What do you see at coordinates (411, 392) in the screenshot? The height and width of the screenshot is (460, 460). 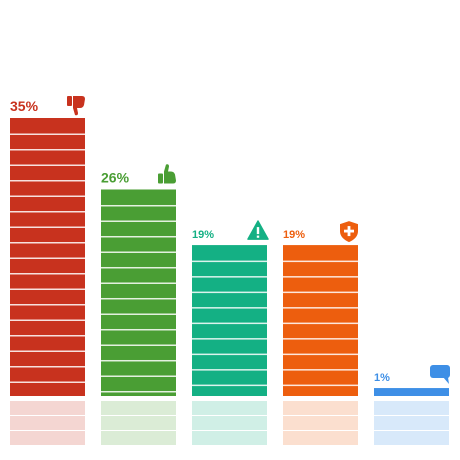 I see `bar-comment` at bounding box center [411, 392].